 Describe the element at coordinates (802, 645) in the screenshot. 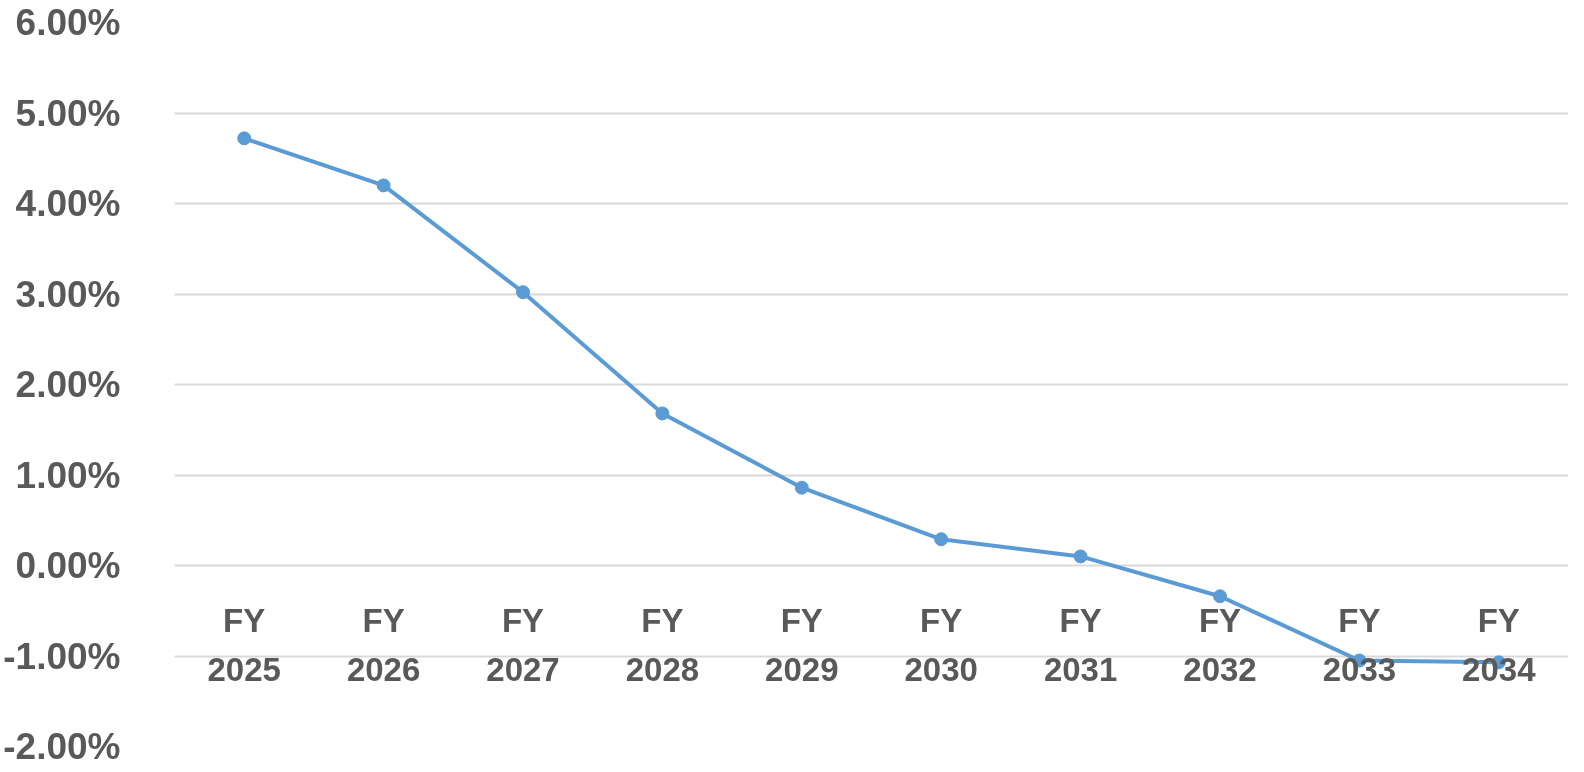

I see `x-tick-label: FY 2029` at that location.